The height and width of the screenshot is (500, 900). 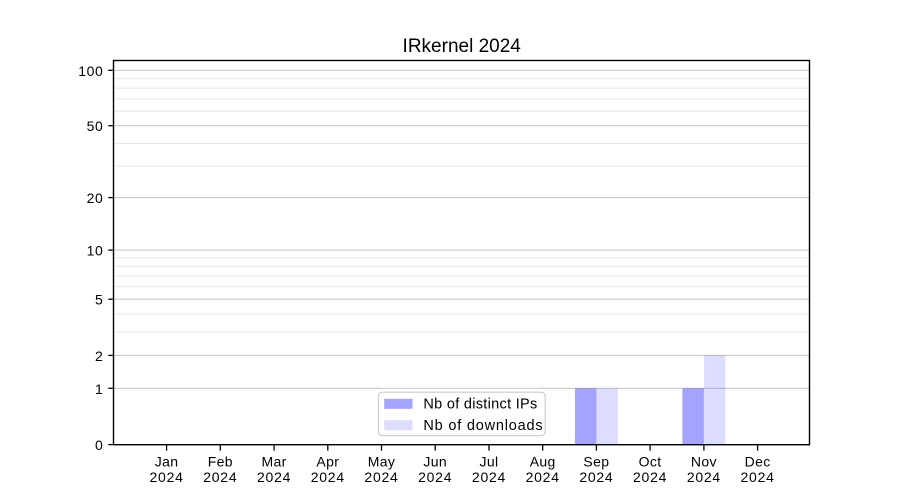 What do you see at coordinates (99, 356) in the screenshot?
I see `svg-text: 2` at bounding box center [99, 356].